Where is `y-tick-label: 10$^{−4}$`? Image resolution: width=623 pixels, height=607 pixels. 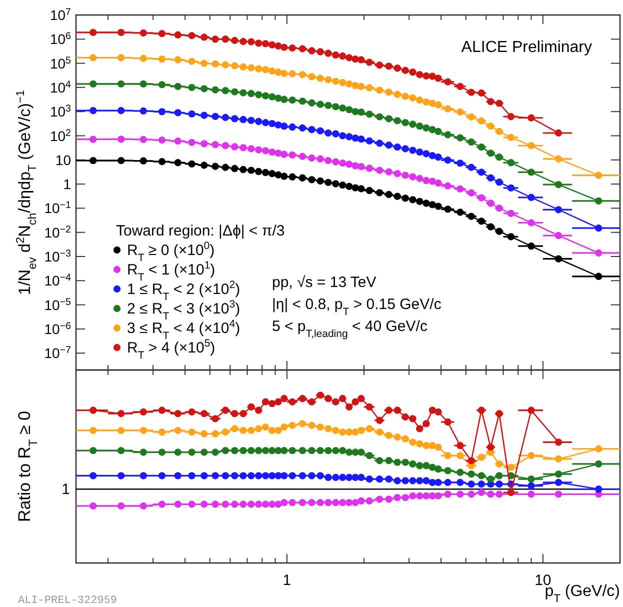
y-tick-label: 10$^{−4}$ is located at coordinates (58, 280).